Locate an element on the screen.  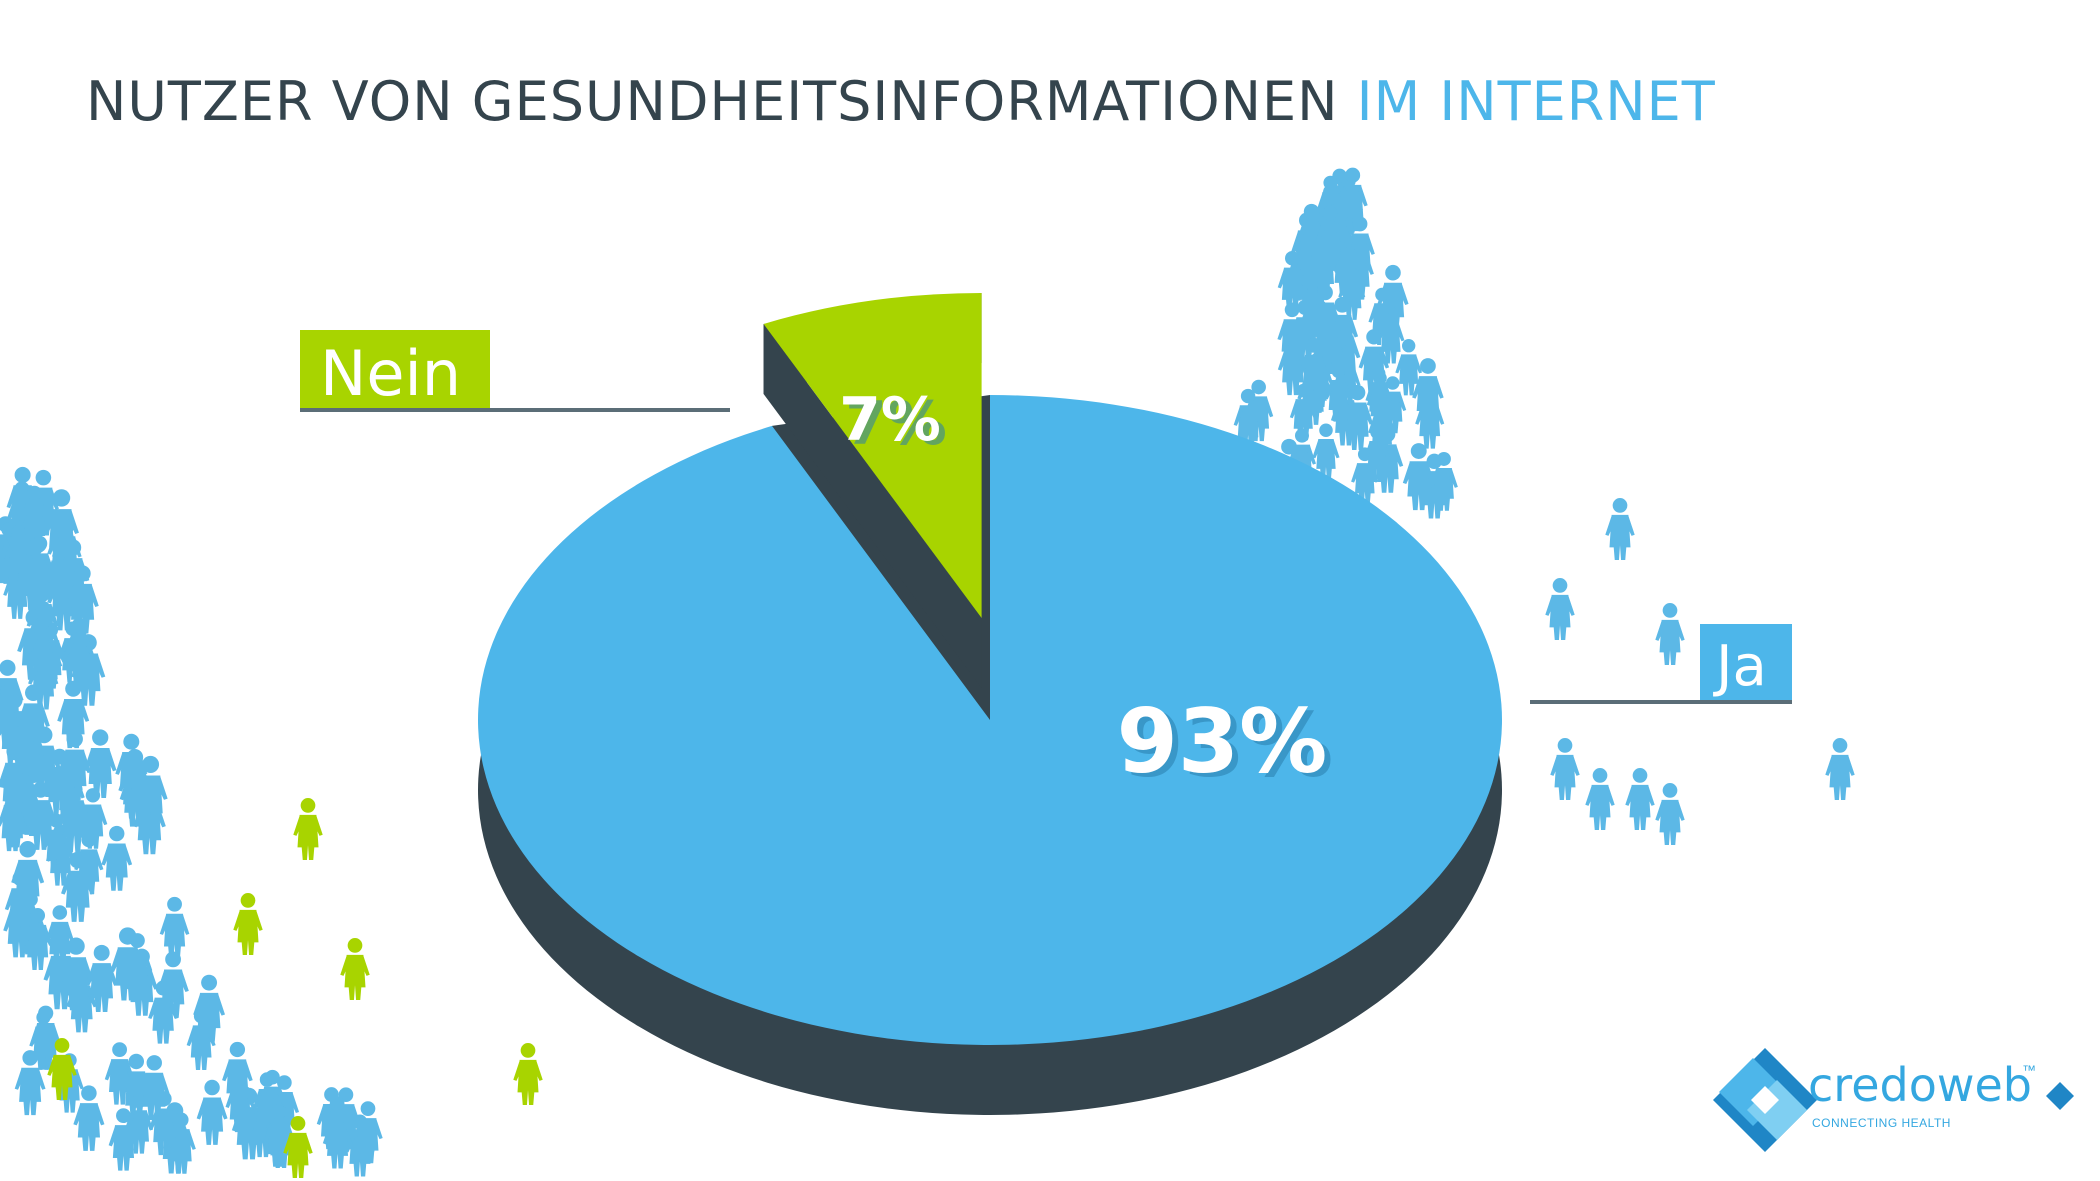
callout-box-ja is located at coordinates (1746, 663).